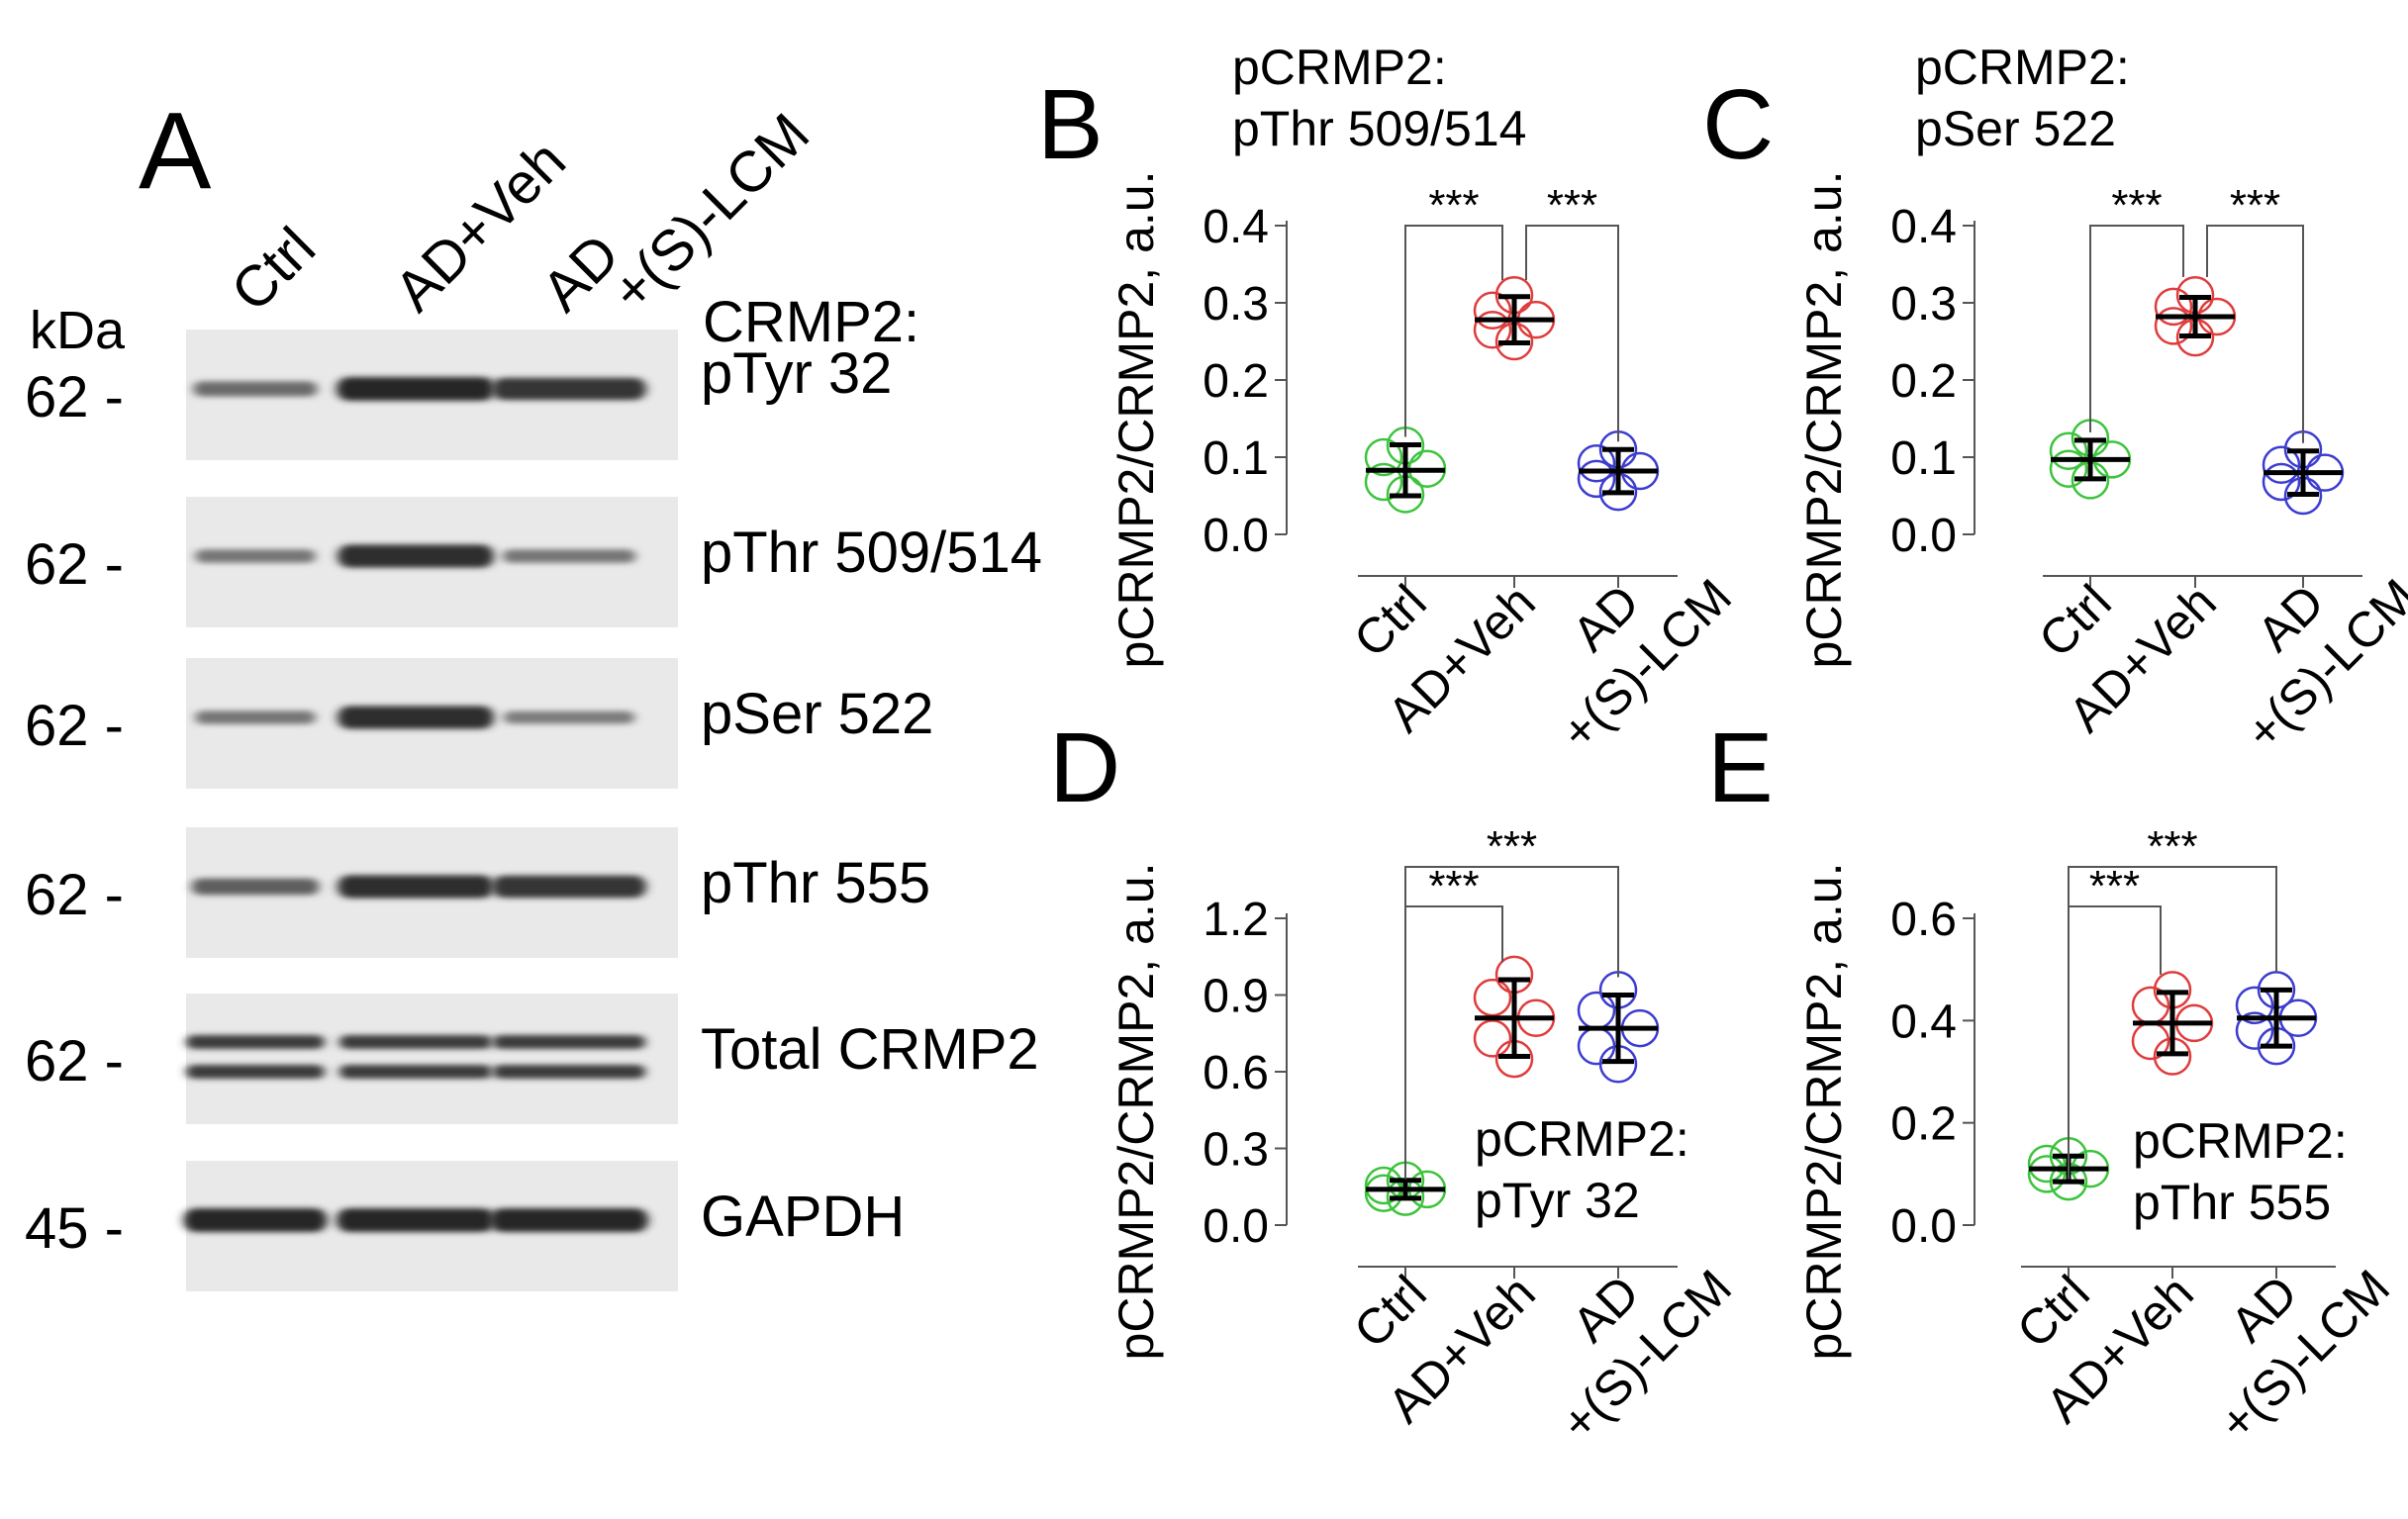 This screenshot has width=2408, height=1519. Describe the element at coordinates (1084, 767) in the screenshot. I see `panel-letter: D` at that location.